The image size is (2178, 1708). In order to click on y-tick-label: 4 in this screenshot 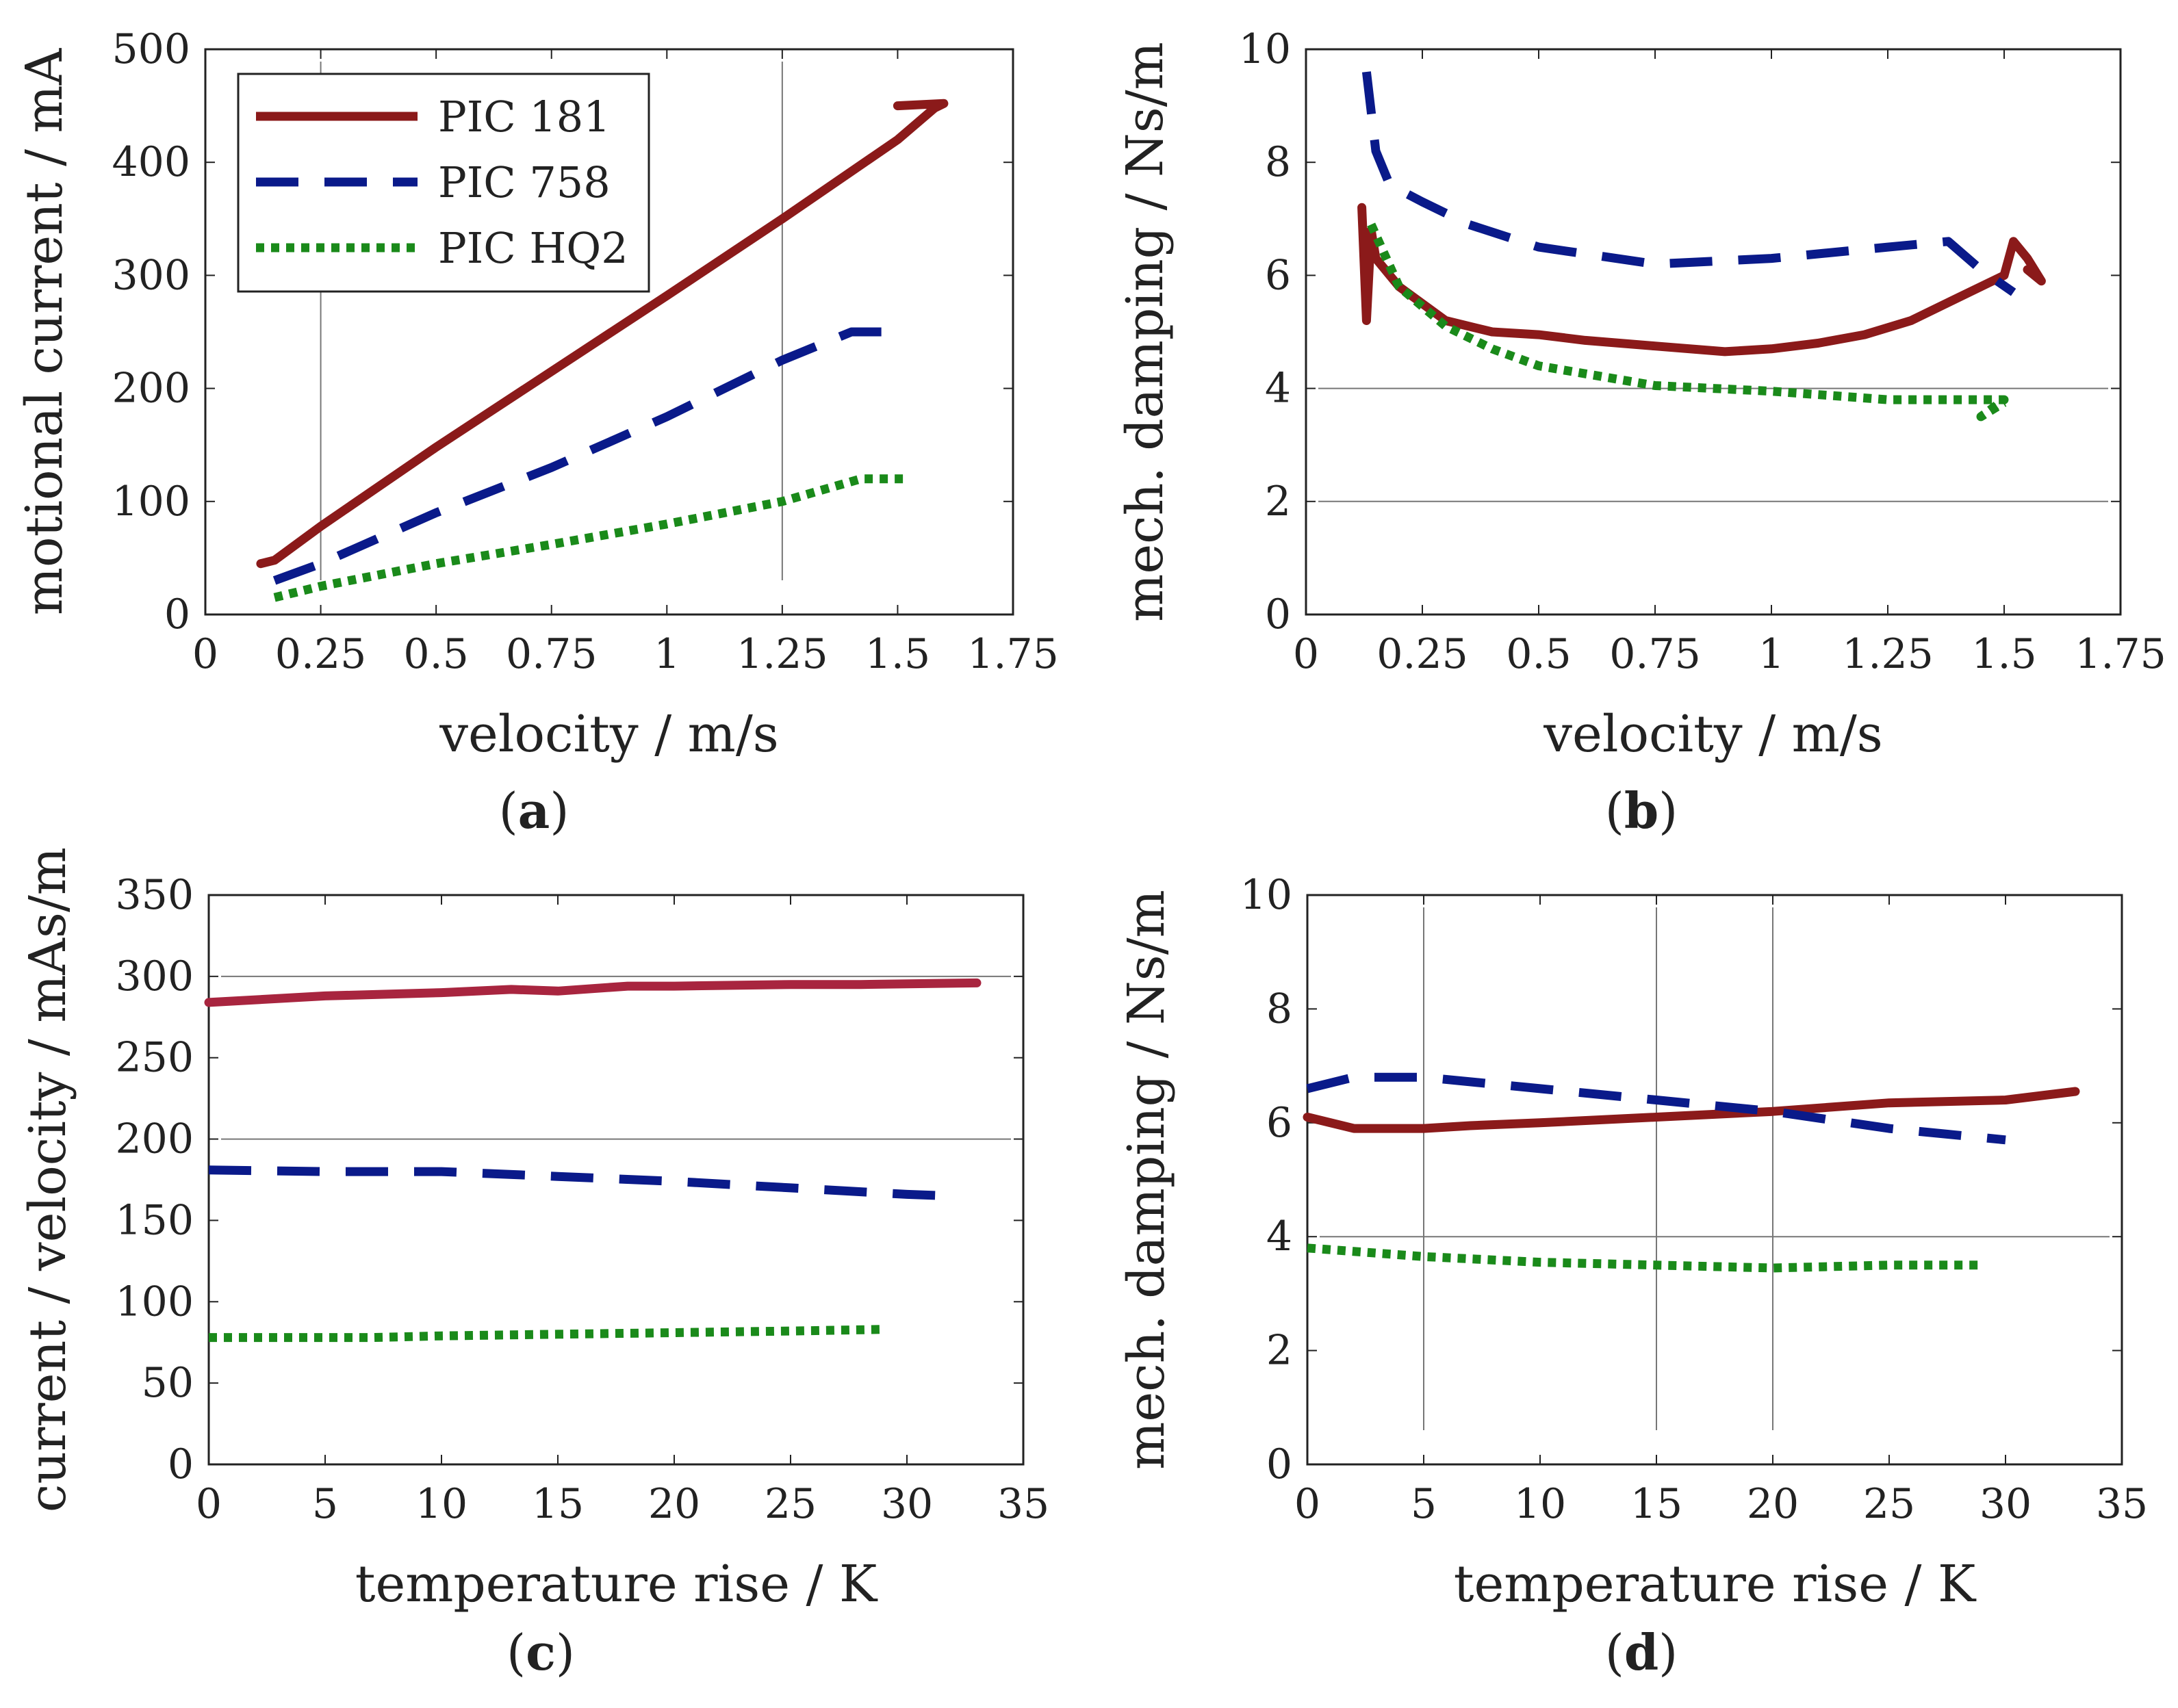, I will do `click(1278, 389)`.